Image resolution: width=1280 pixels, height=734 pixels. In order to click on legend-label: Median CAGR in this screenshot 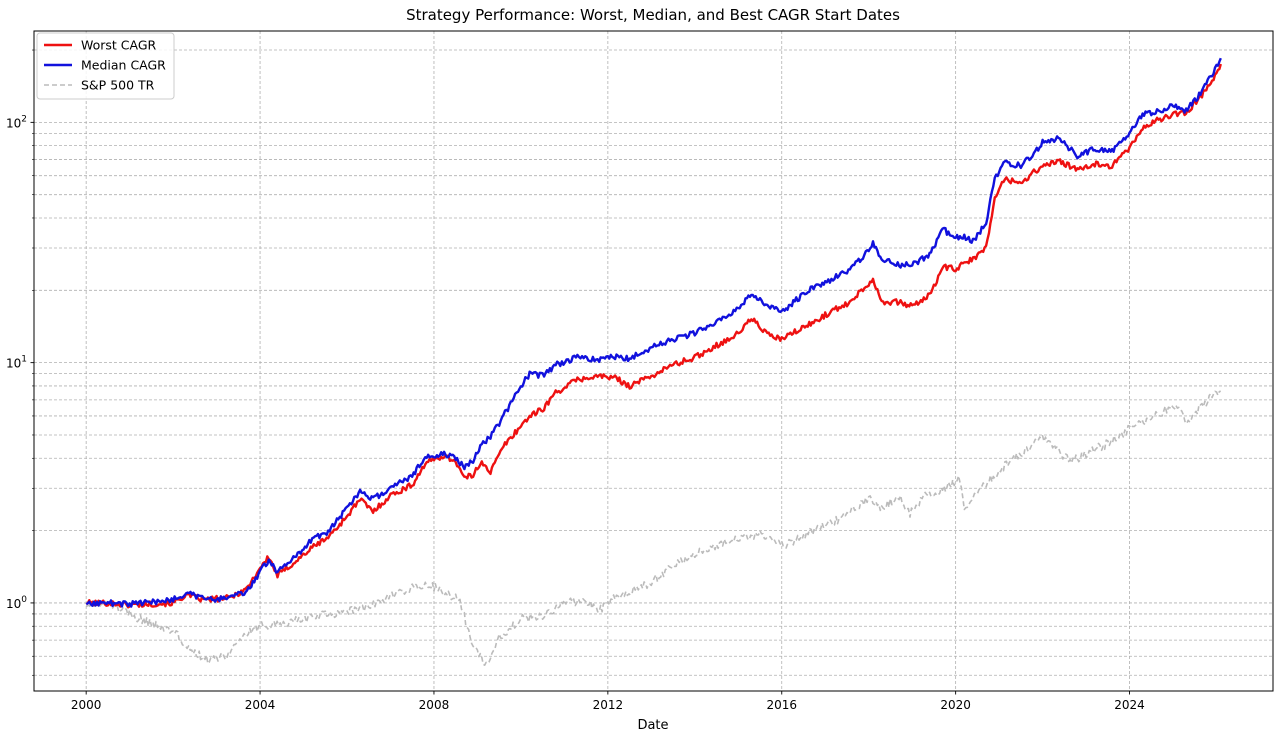, I will do `click(123, 65)`.